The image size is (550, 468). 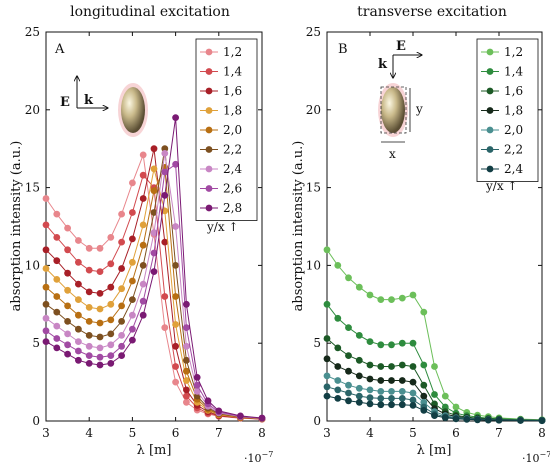 I want to click on width-label: x, so click(x=392, y=154).